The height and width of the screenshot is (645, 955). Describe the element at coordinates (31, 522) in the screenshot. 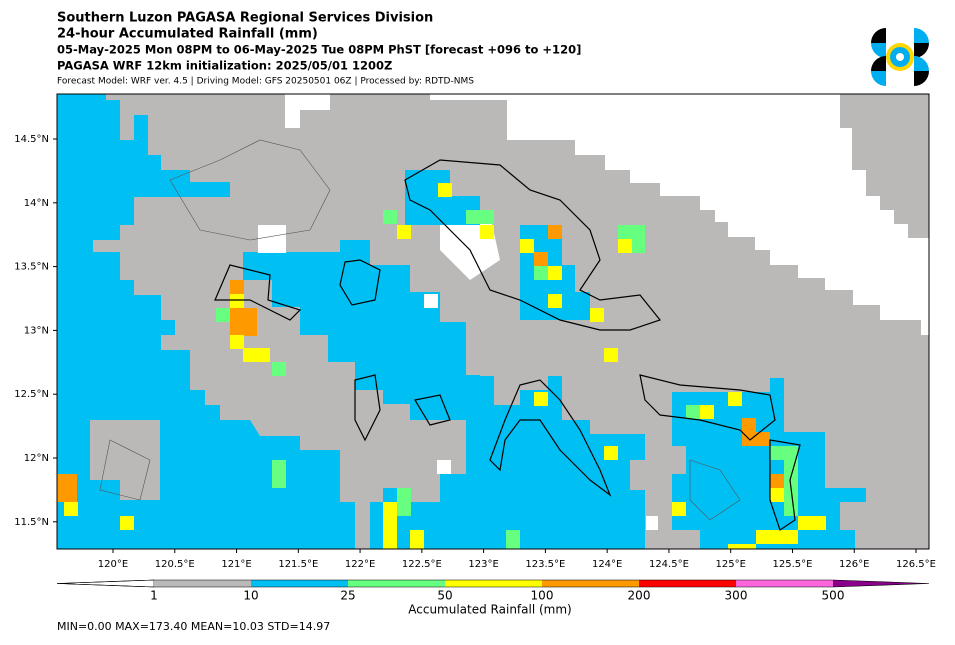

I see `y-tick-label: 11.5°N` at that location.